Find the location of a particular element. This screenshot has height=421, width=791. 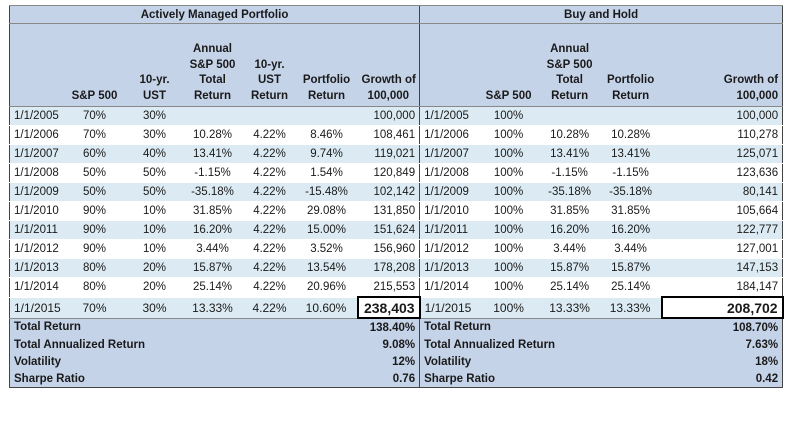

date-cell: 1/1/2009 is located at coordinates (448, 192).